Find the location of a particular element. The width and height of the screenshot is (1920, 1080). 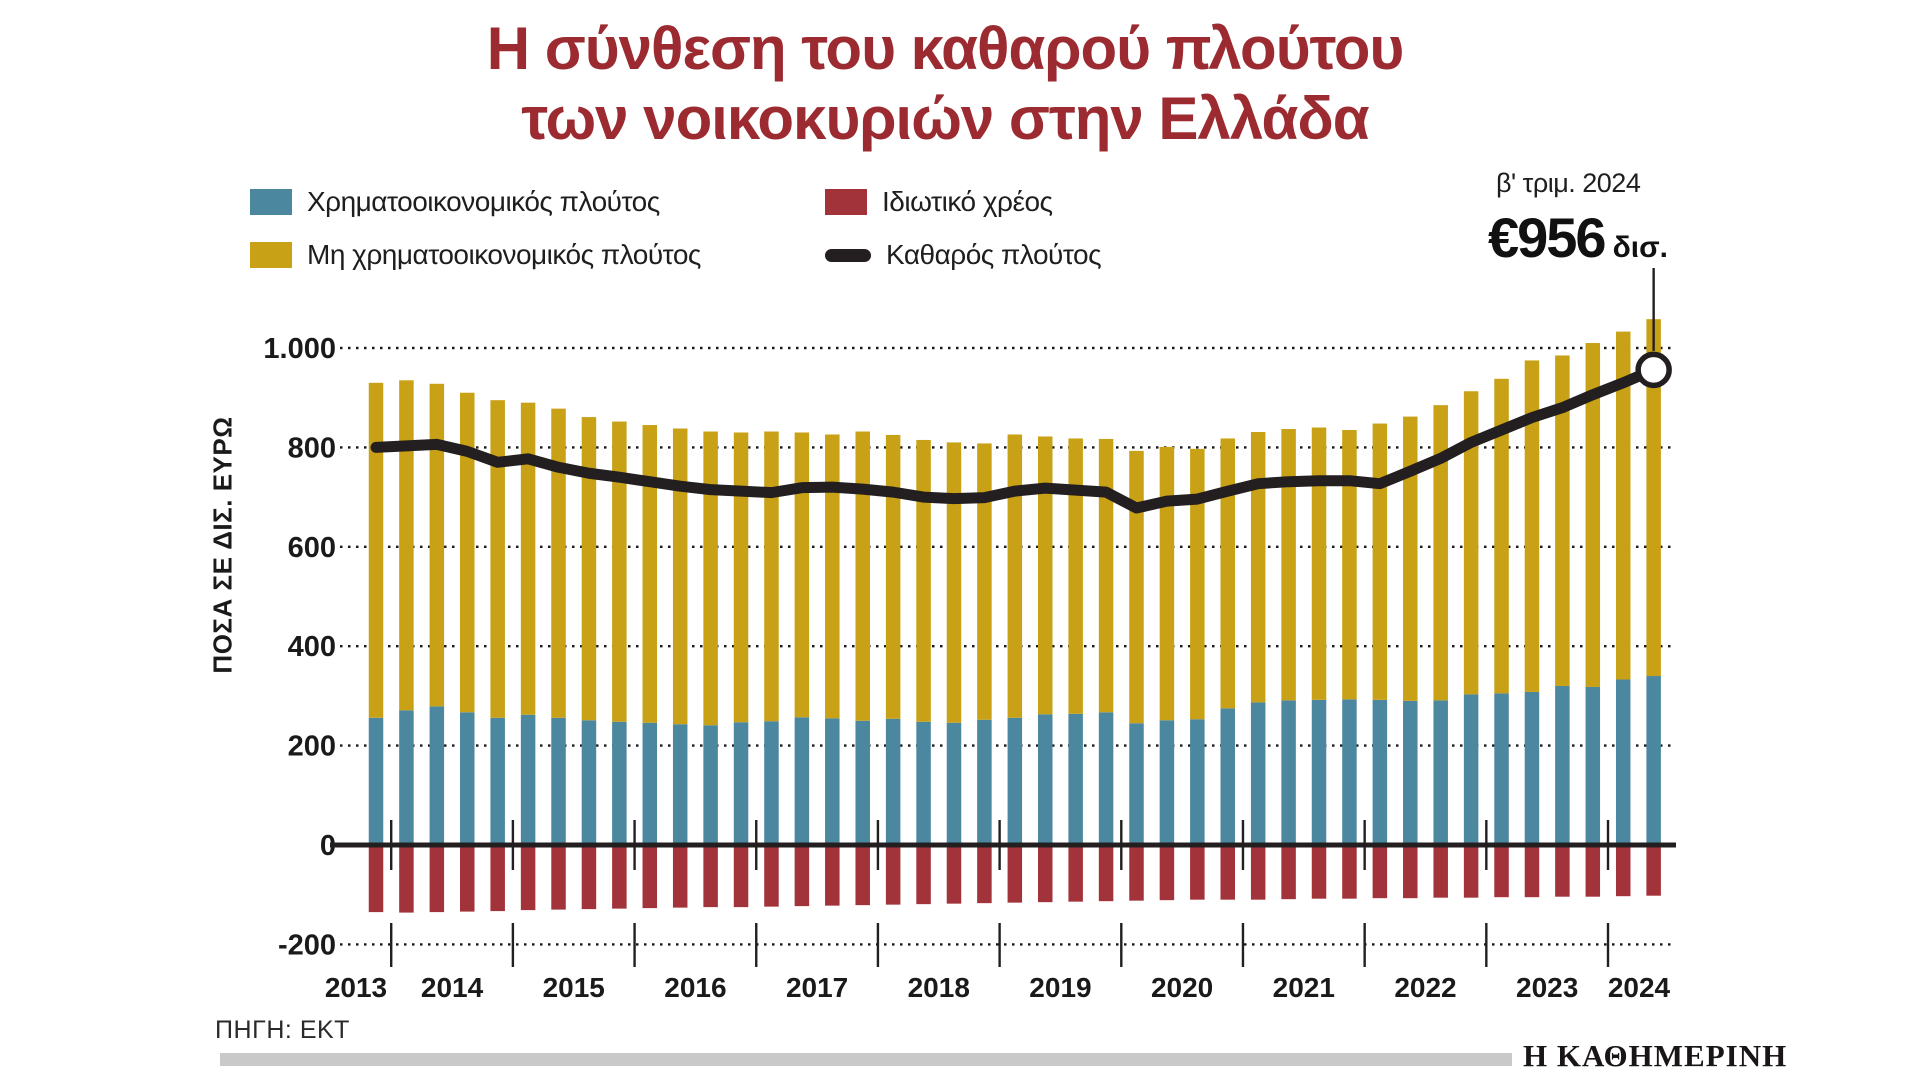

private-debt-swatch-icon is located at coordinates (846, 202).